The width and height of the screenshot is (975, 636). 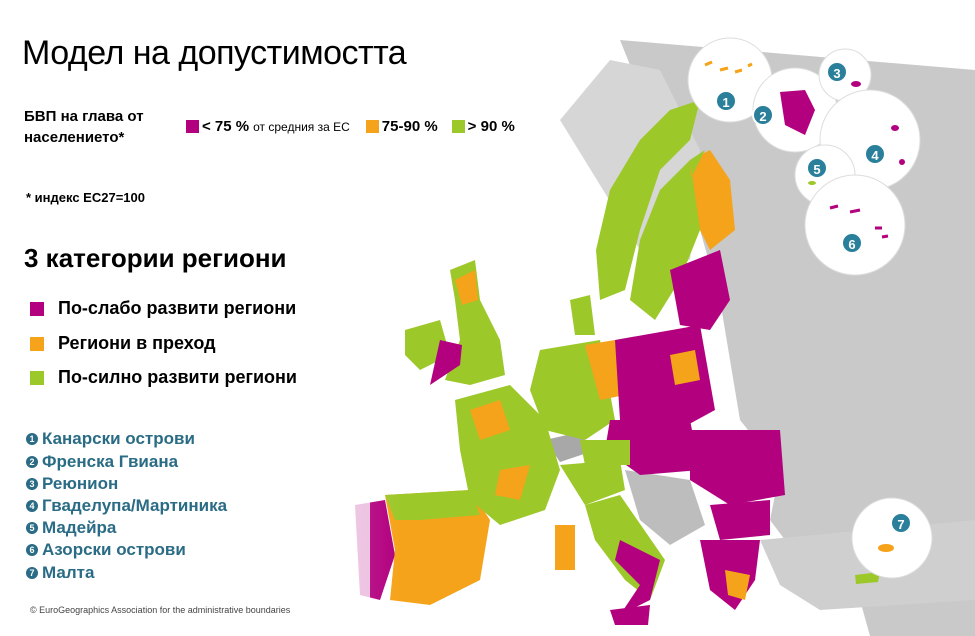 I want to click on category-swatch-transition, so click(x=37, y=343).